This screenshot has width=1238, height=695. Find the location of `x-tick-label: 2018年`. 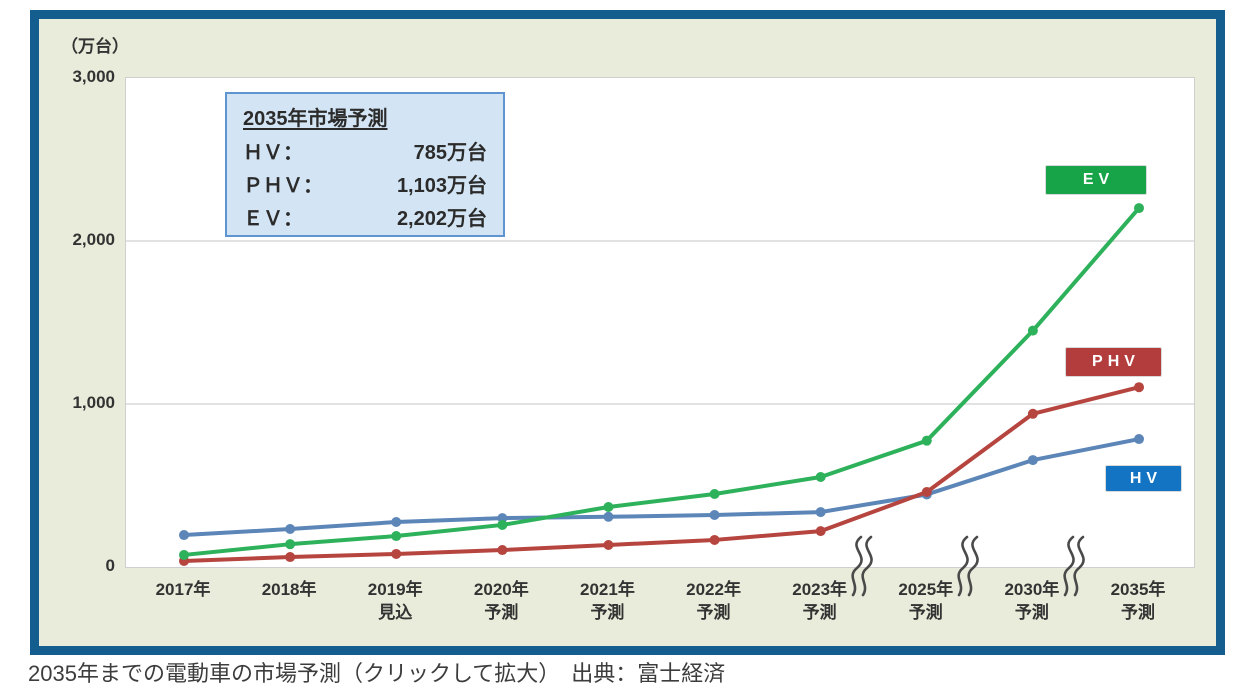

x-tick-label: 2018年 is located at coordinates (289, 589).